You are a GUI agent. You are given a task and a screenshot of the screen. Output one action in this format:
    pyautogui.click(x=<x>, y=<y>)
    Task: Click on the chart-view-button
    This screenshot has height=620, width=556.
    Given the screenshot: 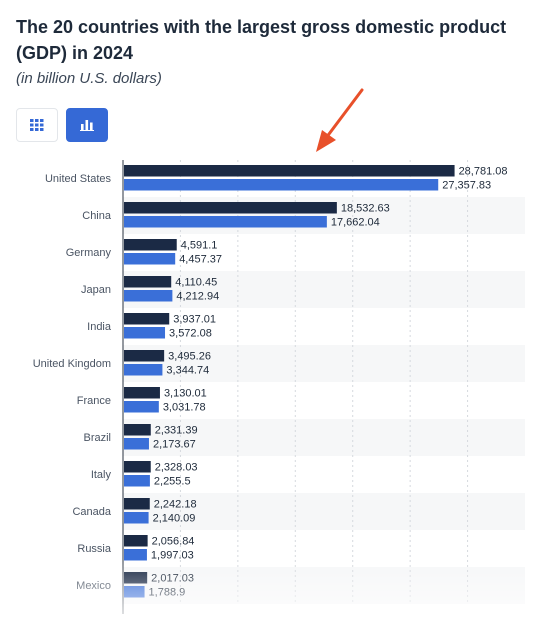 What is the action you would take?
    pyautogui.click(x=87, y=125)
    